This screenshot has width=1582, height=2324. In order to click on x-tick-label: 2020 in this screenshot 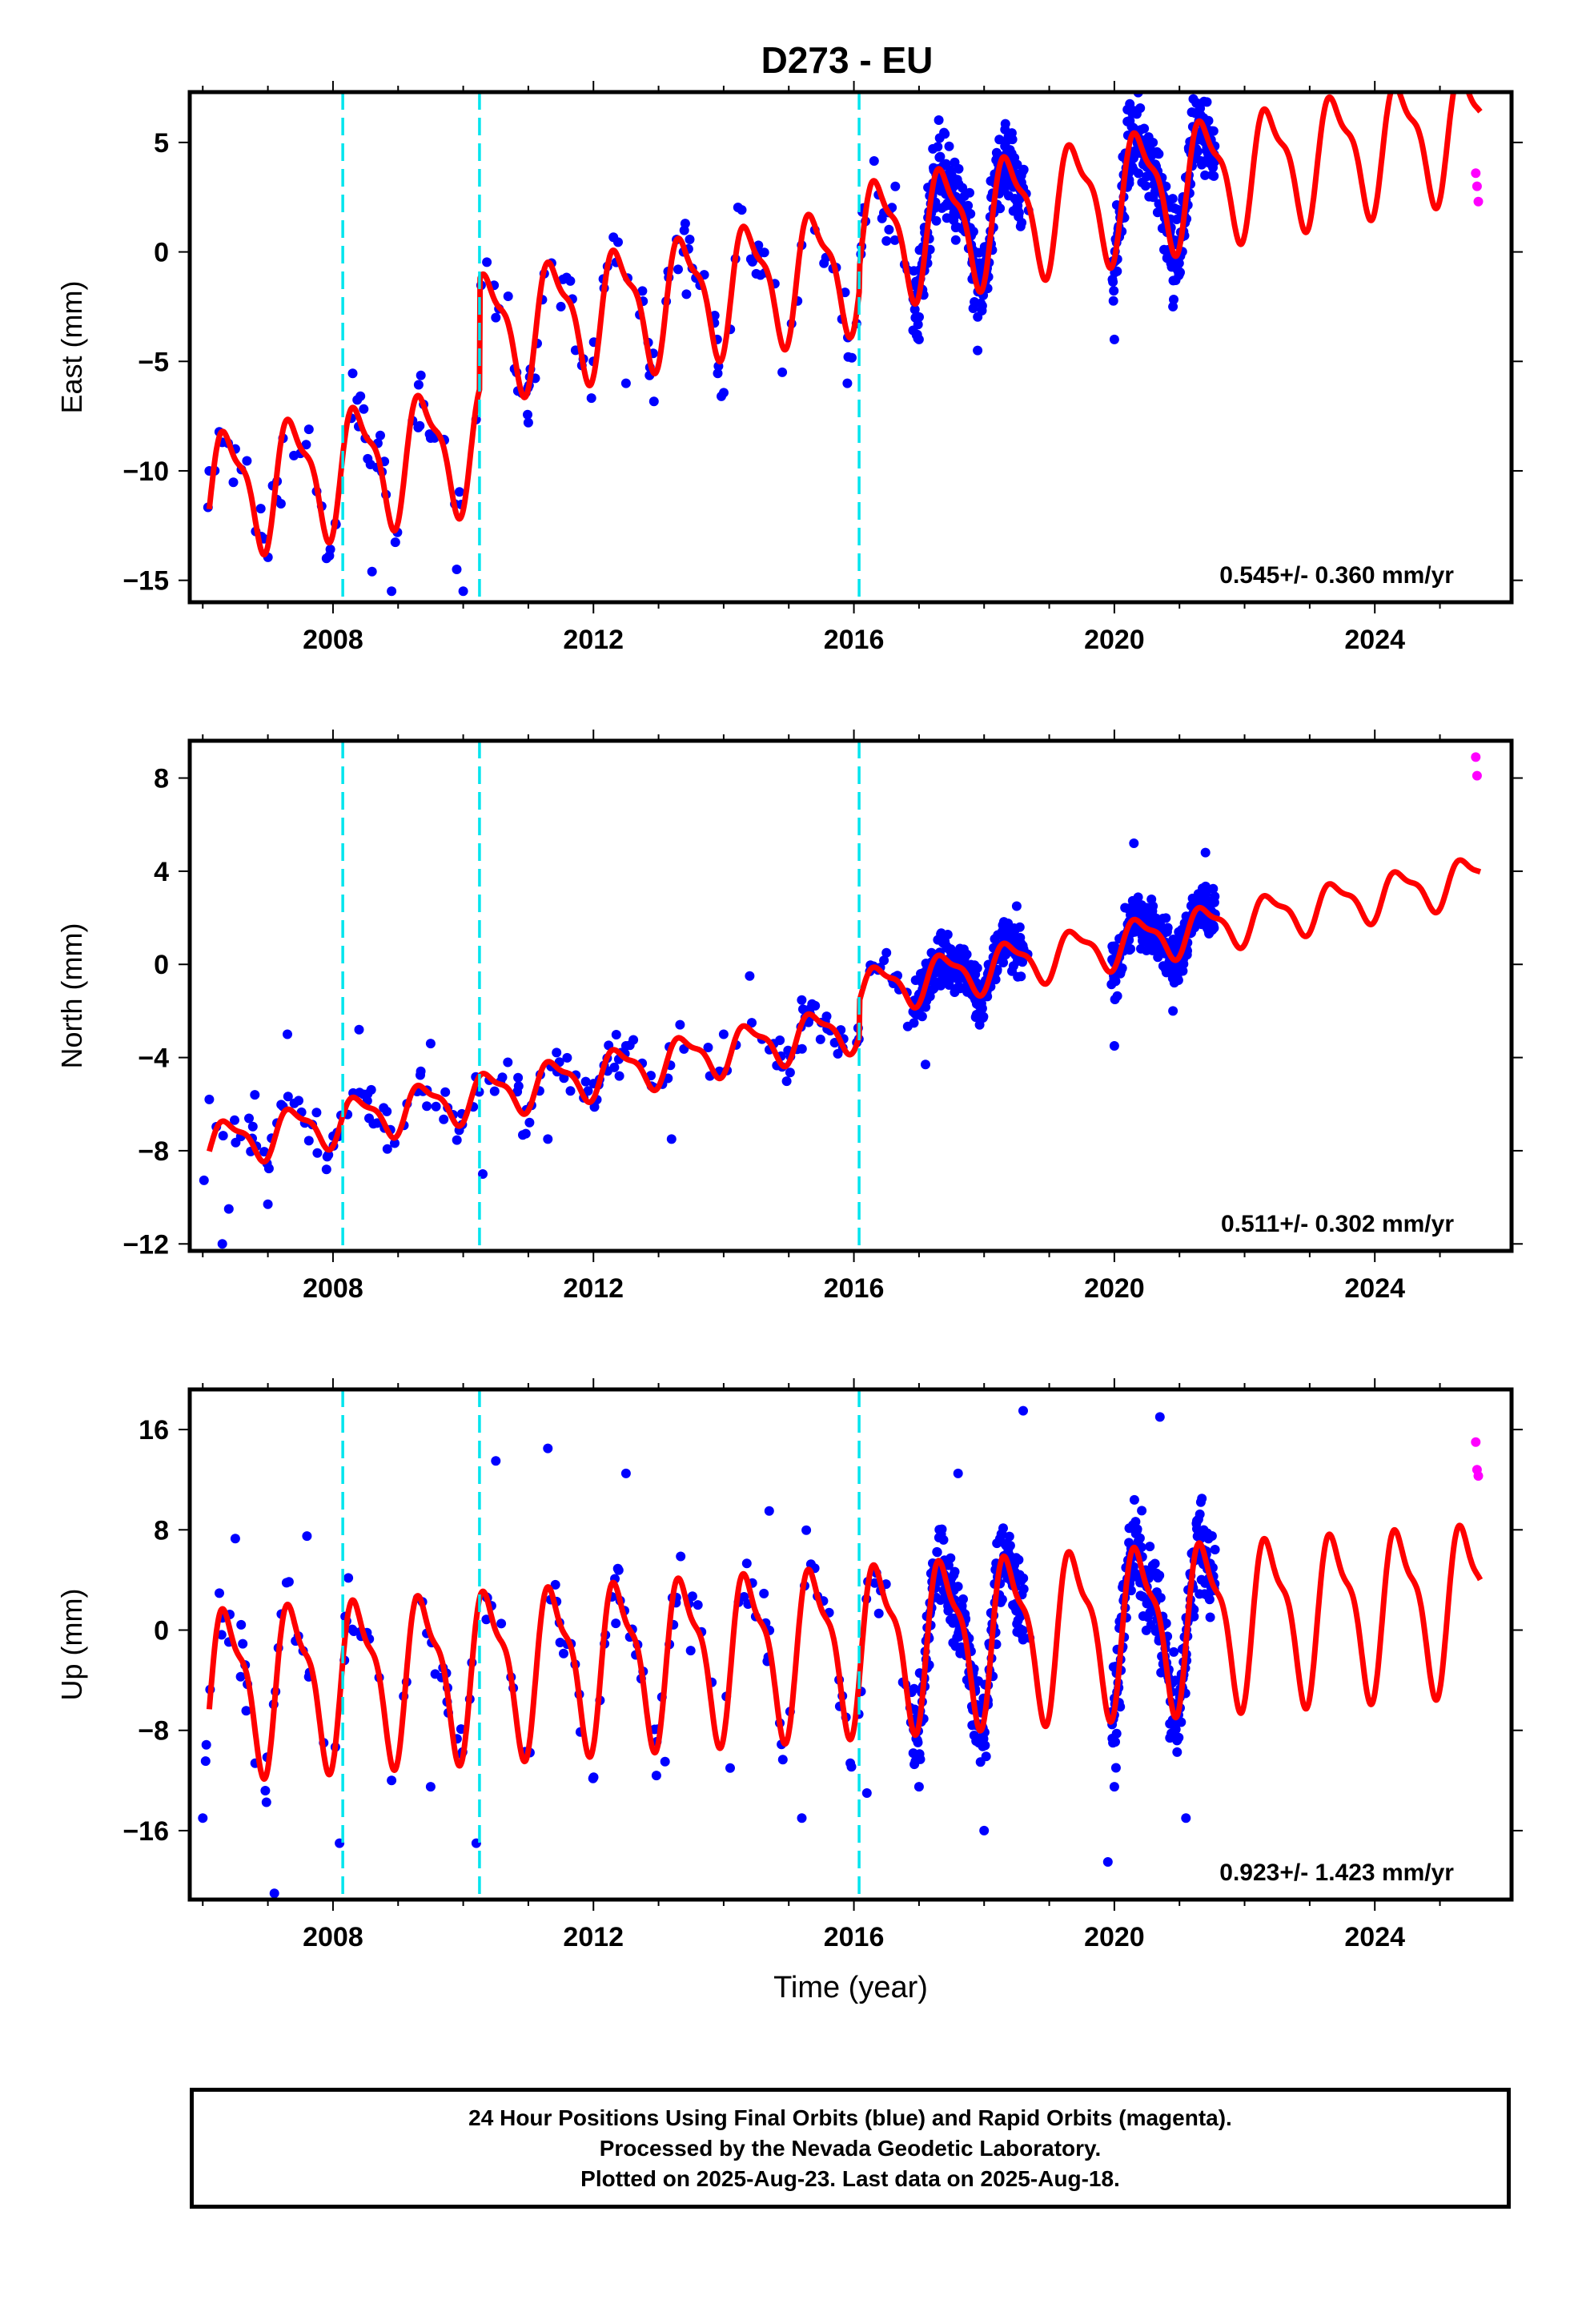, I will do `click(1114, 640)`.